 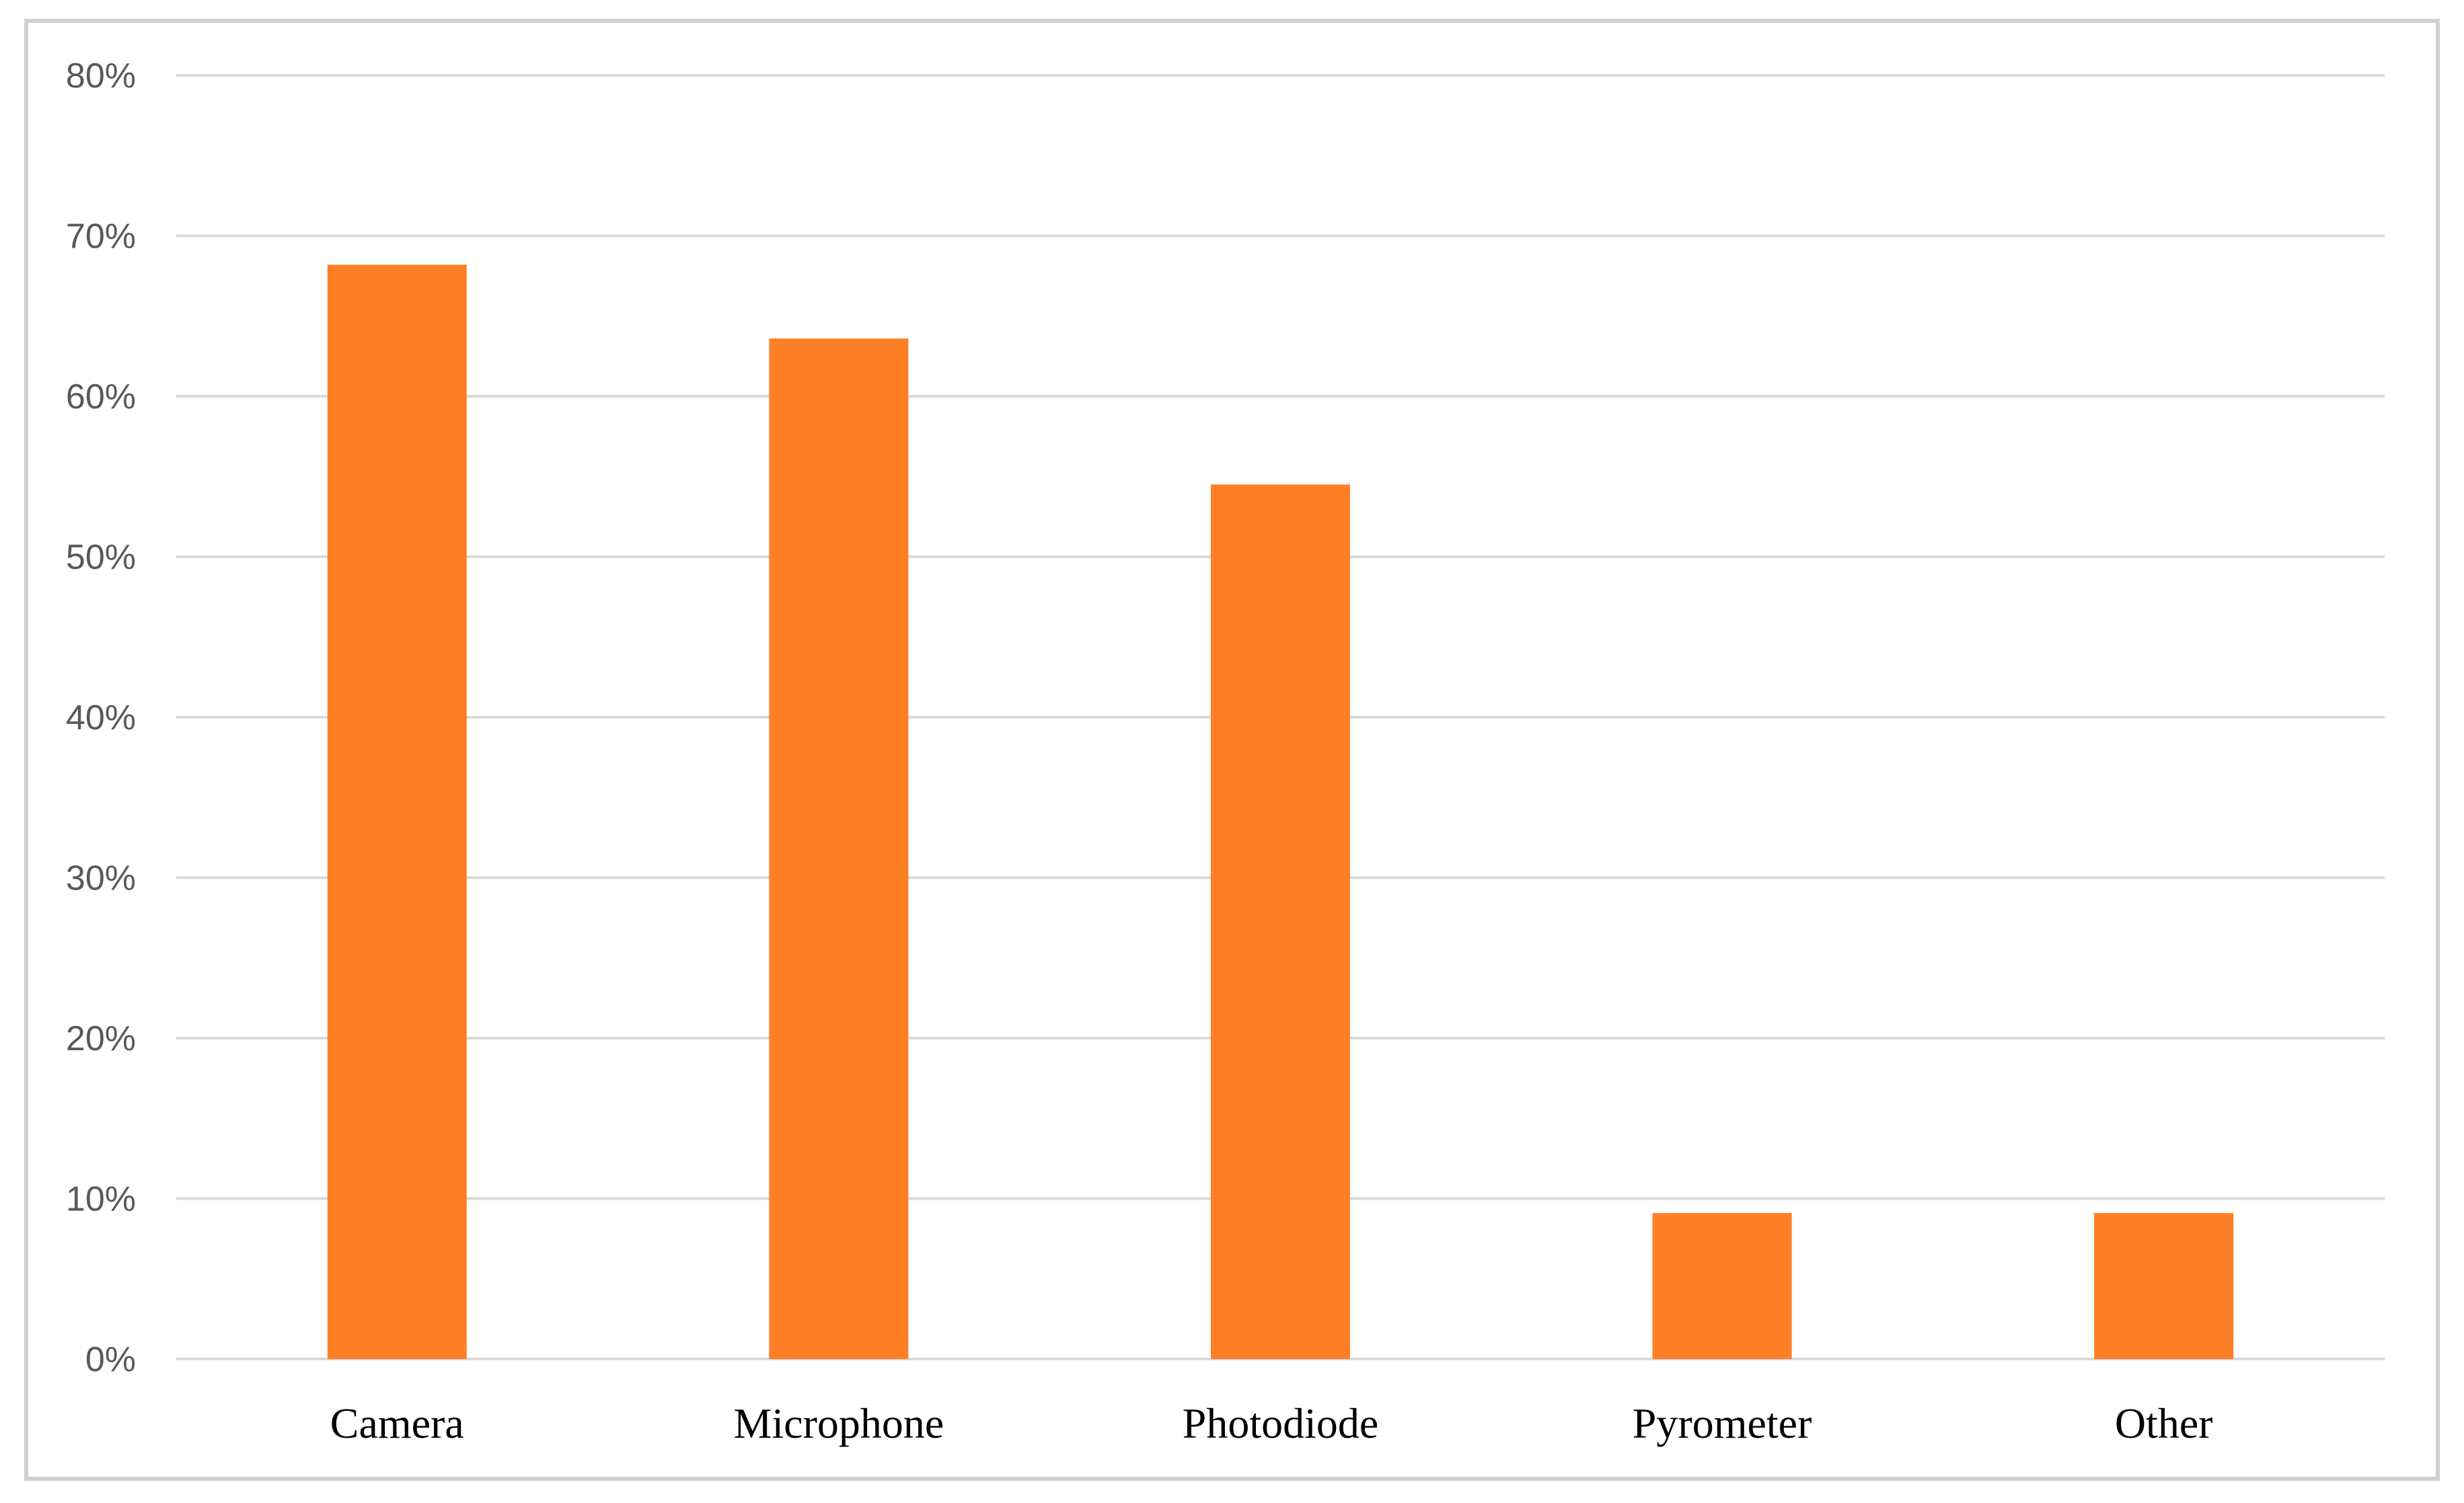 I want to click on x-axis-ticks: Camera Microphone Photodiode Pyrometer Other, so click(x=1271, y=1423).